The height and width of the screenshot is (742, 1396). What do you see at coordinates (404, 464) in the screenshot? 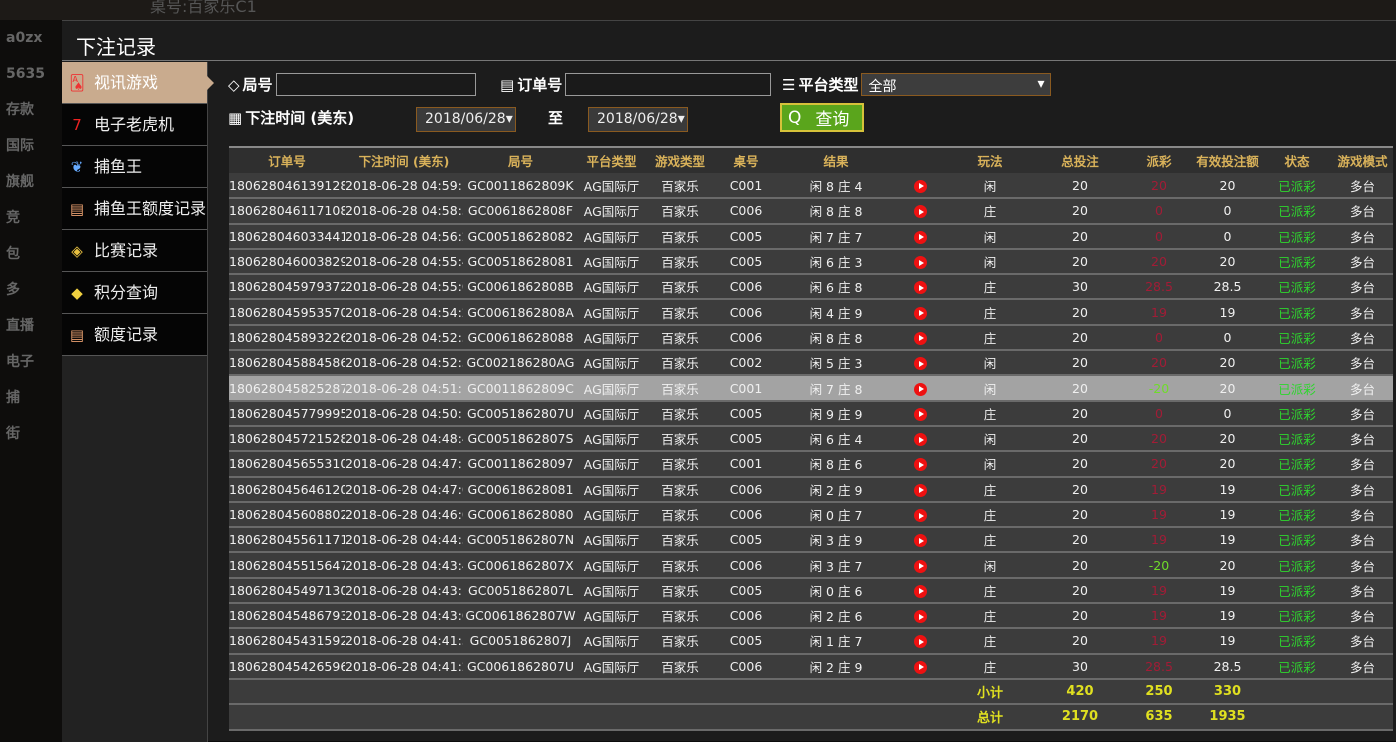
I see `table-cell: 2018-06-28 04:47:17` at bounding box center [404, 464].